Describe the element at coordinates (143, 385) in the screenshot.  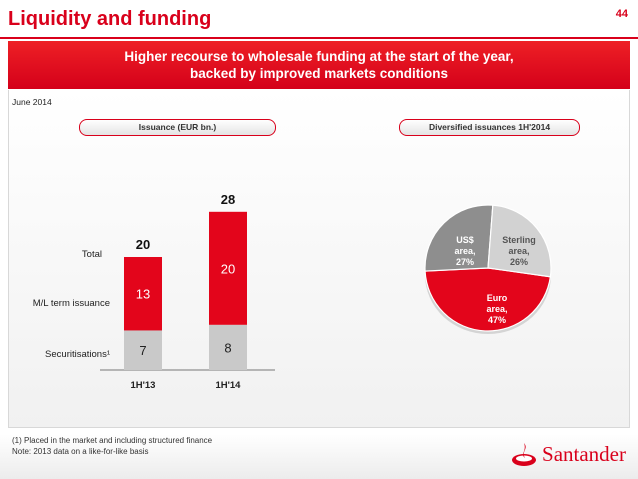
I see `category-label: 1H'13` at that location.